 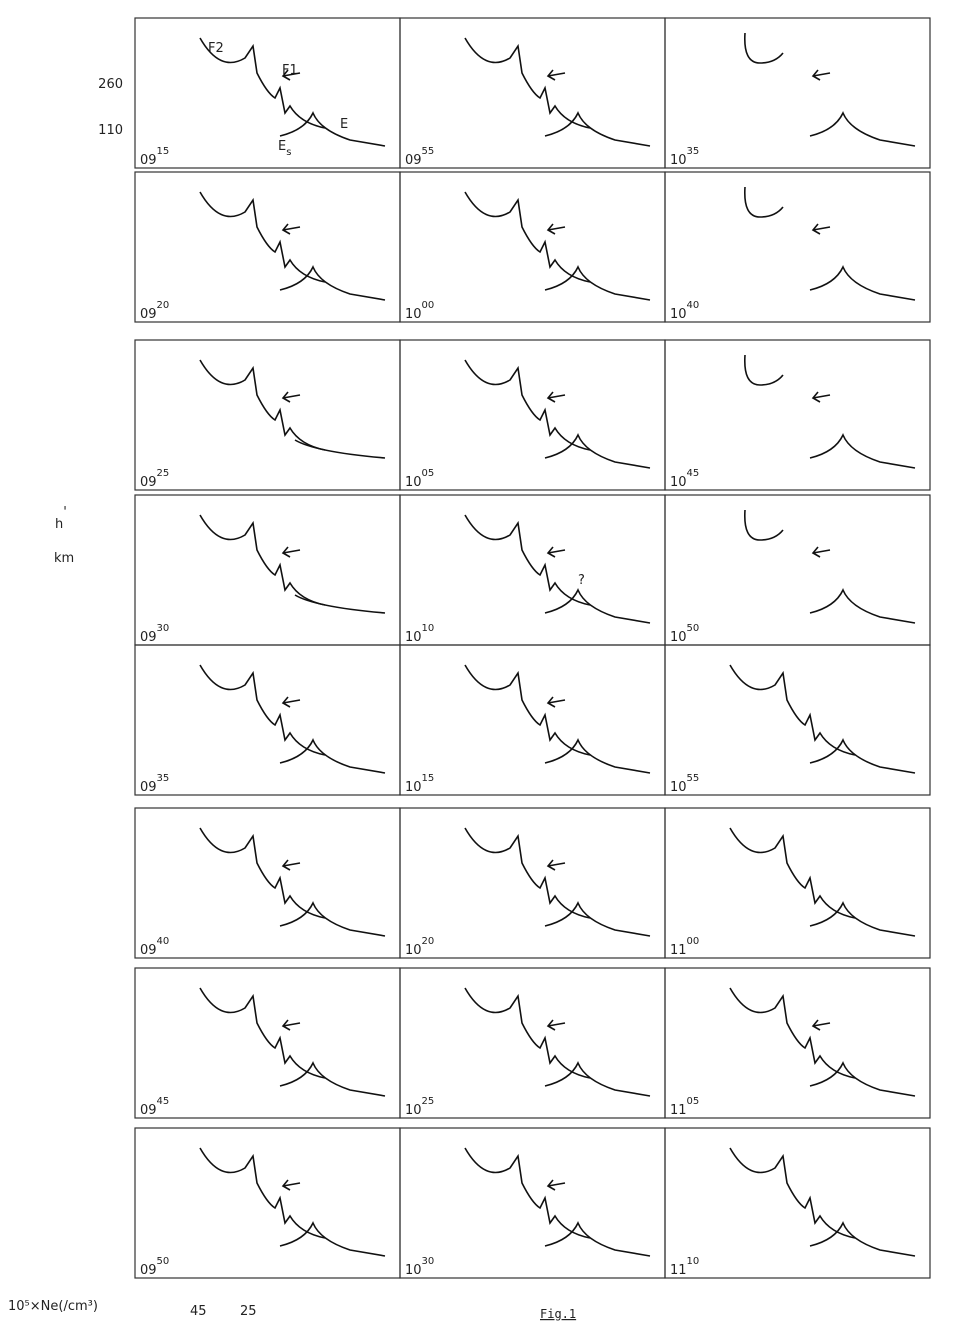 What do you see at coordinates (163, 473) in the screenshot?
I see `time-minute: 25` at bounding box center [163, 473].